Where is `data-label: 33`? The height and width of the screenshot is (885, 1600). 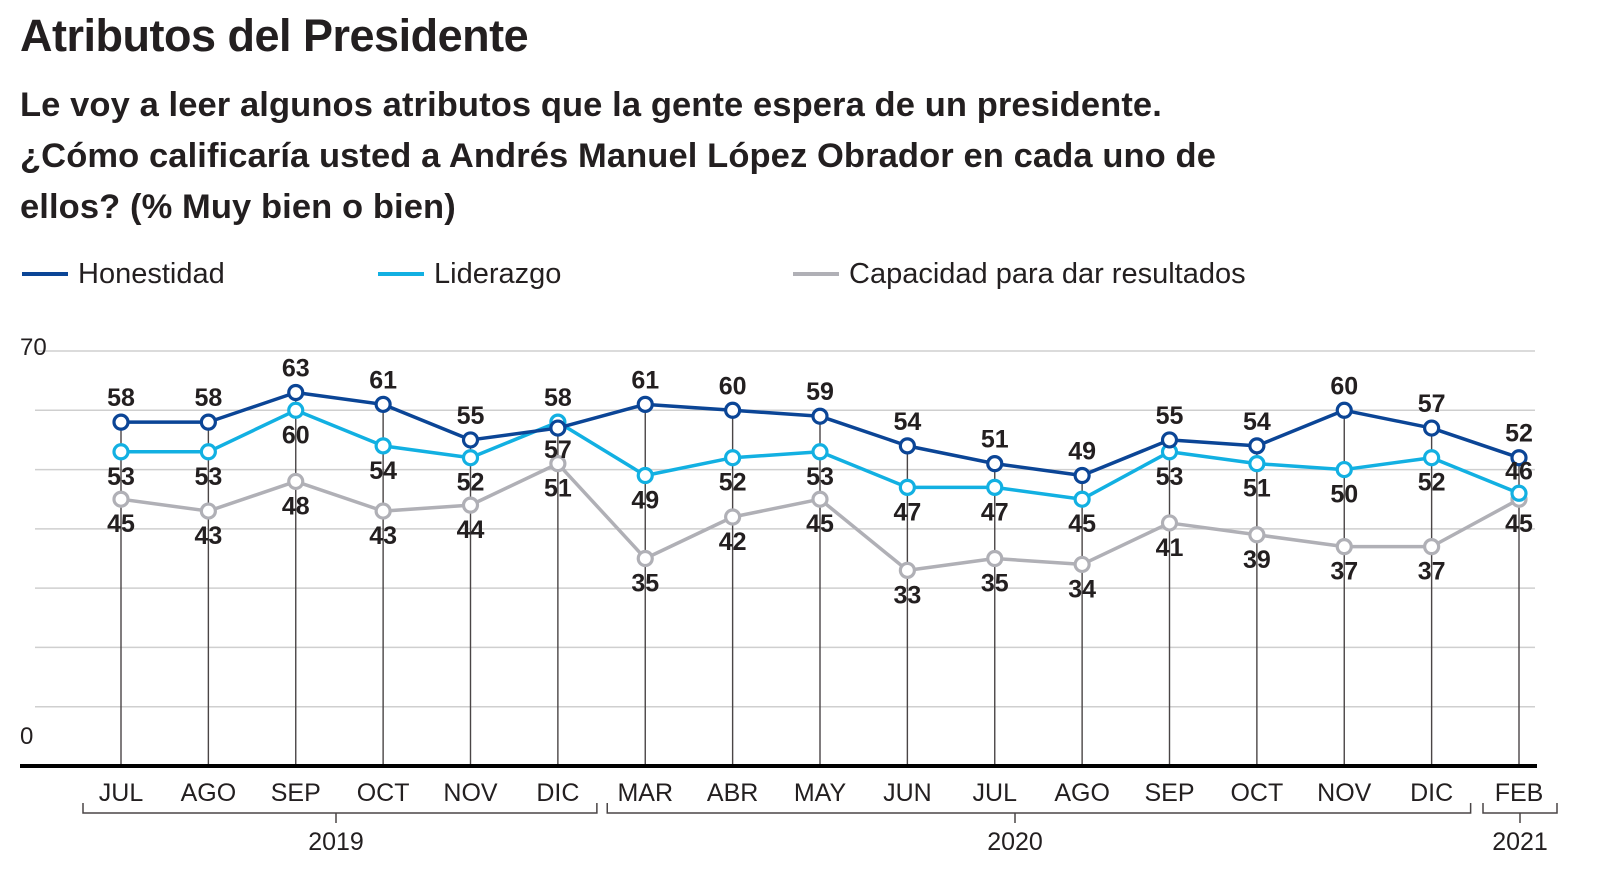
data-label: 33 is located at coordinates (907, 595).